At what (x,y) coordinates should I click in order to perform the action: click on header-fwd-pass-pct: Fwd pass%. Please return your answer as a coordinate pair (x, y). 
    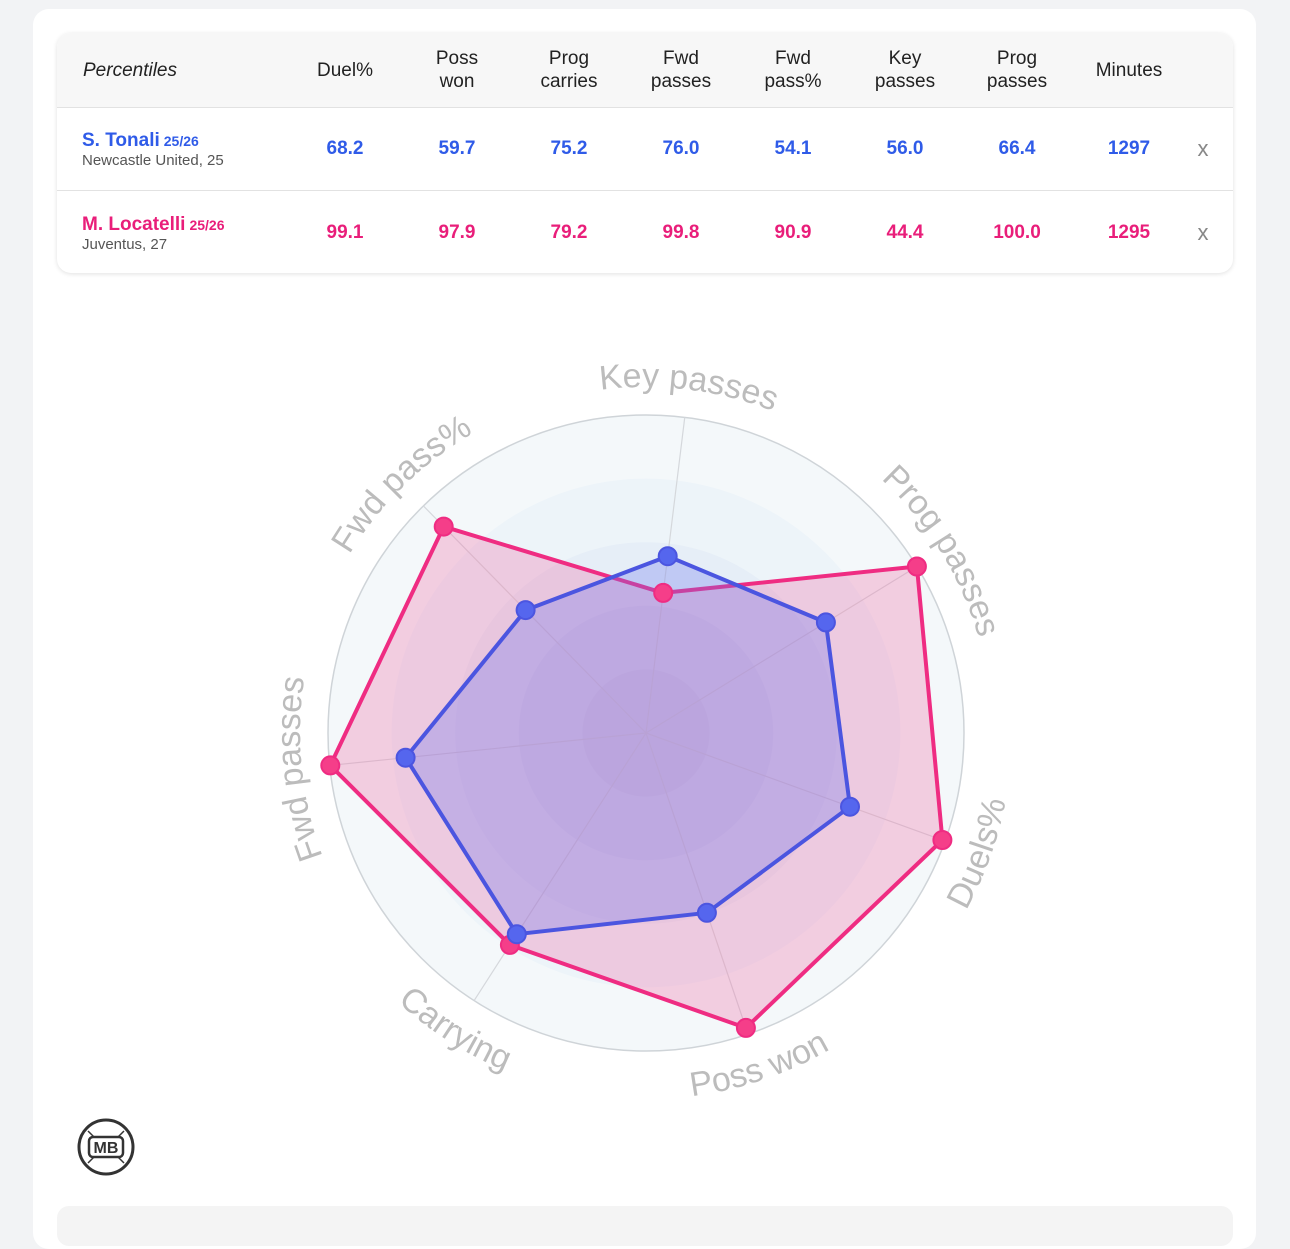
    Looking at the image, I should click on (793, 70).